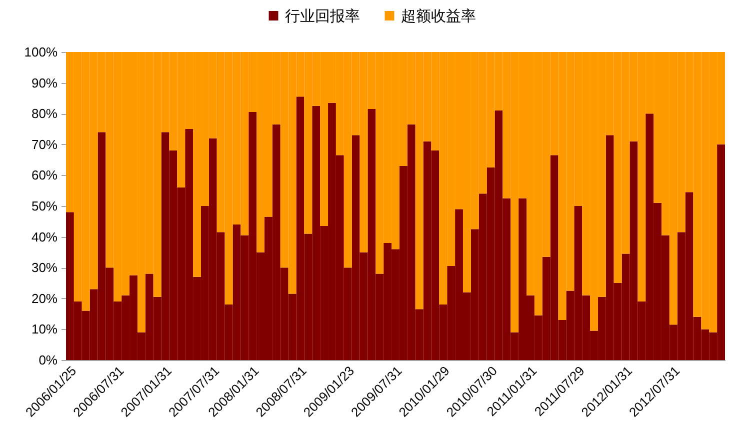 The image size is (729, 447). I want to click on y-tick-label: 50%, so click(44, 206).